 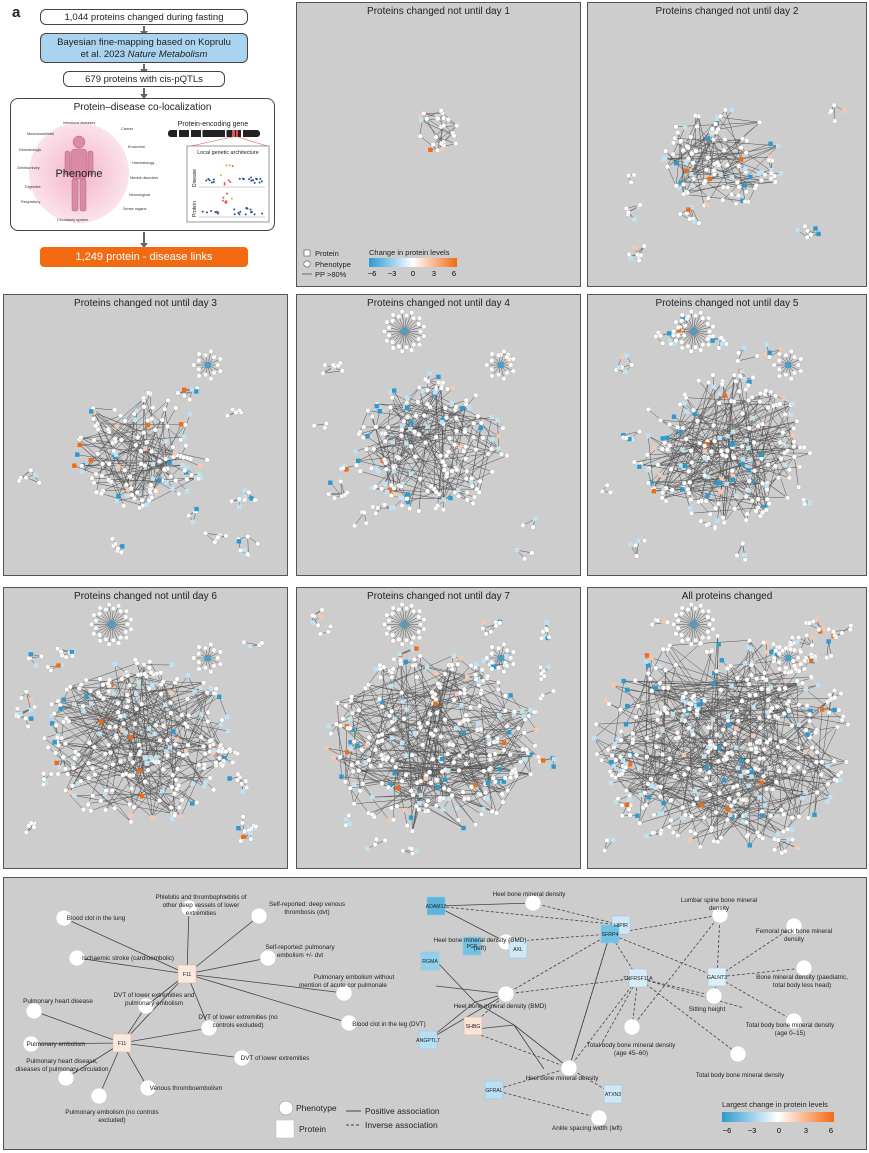 What do you see at coordinates (139, 195) in the screenshot?
I see `phenome-category: Neurological` at bounding box center [139, 195].